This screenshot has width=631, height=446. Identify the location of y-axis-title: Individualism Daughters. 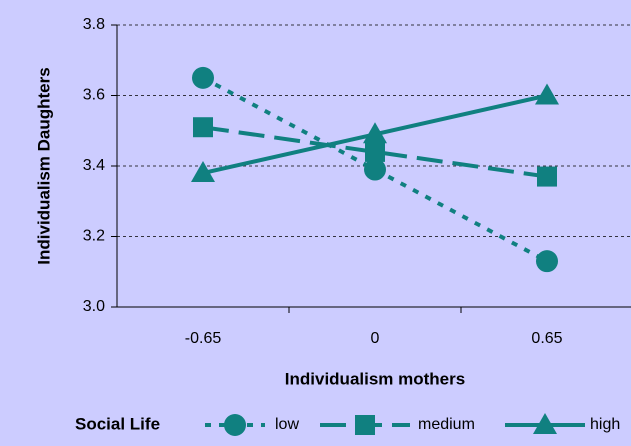
(43, 165).